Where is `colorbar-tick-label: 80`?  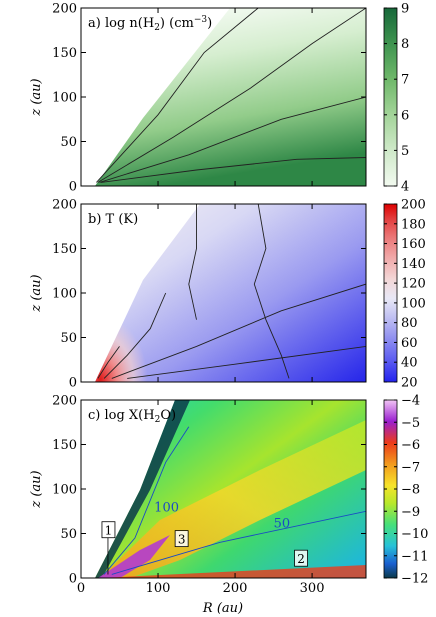 colorbar-tick-label: 80 is located at coordinates (409, 323).